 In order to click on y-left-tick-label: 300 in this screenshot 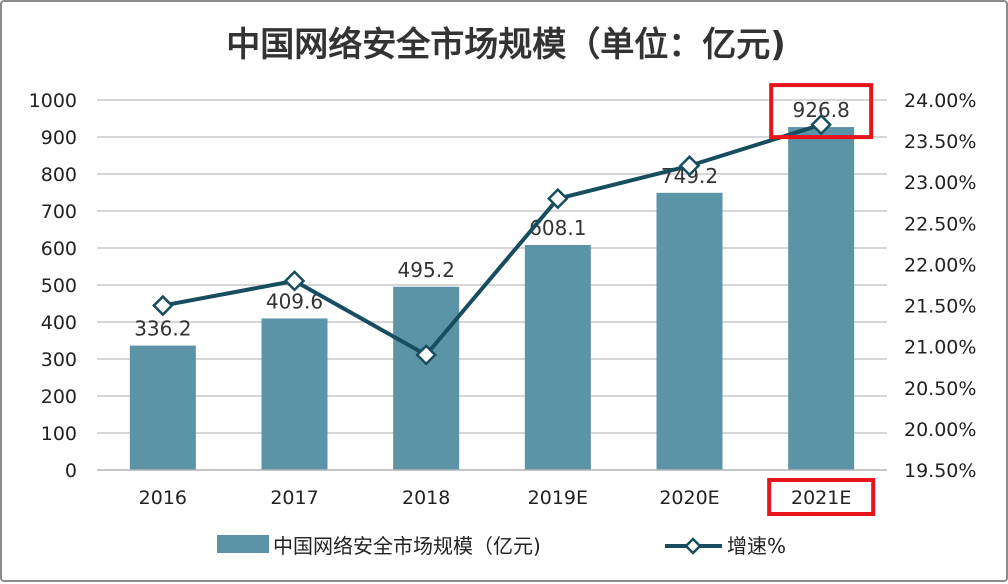, I will do `click(59, 360)`.